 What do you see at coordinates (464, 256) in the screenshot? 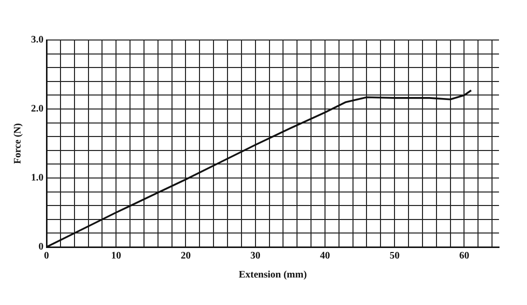
I see `x-tick-label: 60` at bounding box center [464, 256].